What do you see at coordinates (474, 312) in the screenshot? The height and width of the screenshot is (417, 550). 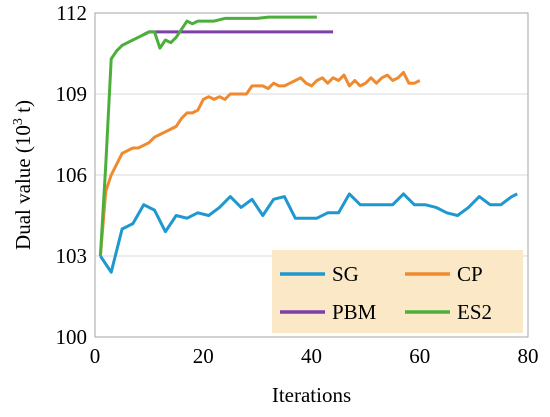 I see `legend-label-es2: ES2` at bounding box center [474, 312].